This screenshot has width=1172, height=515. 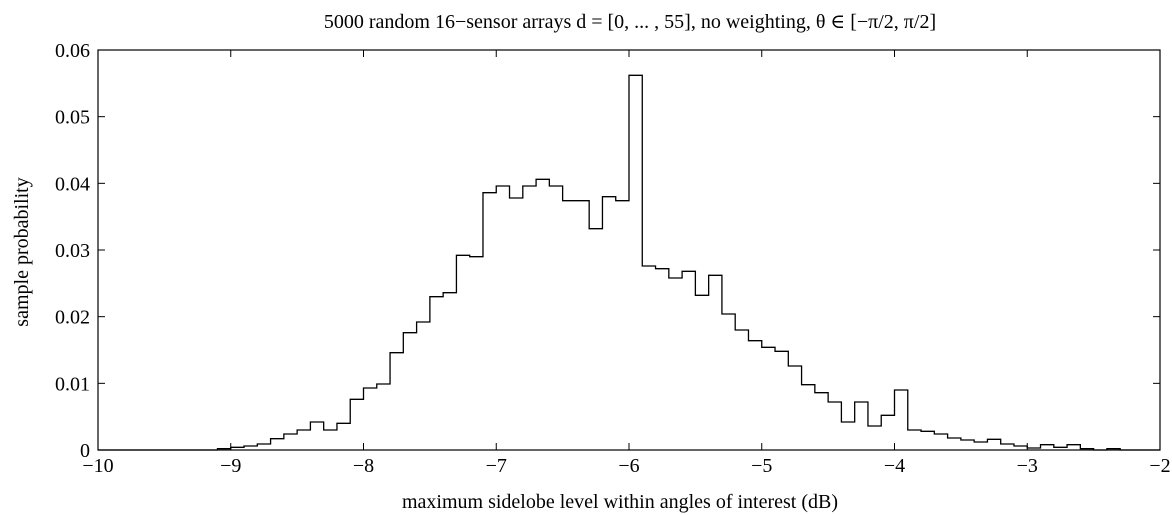 What do you see at coordinates (1027, 466) in the screenshot?
I see `x-tick-label: −3` at bounding box center [1027, 466].